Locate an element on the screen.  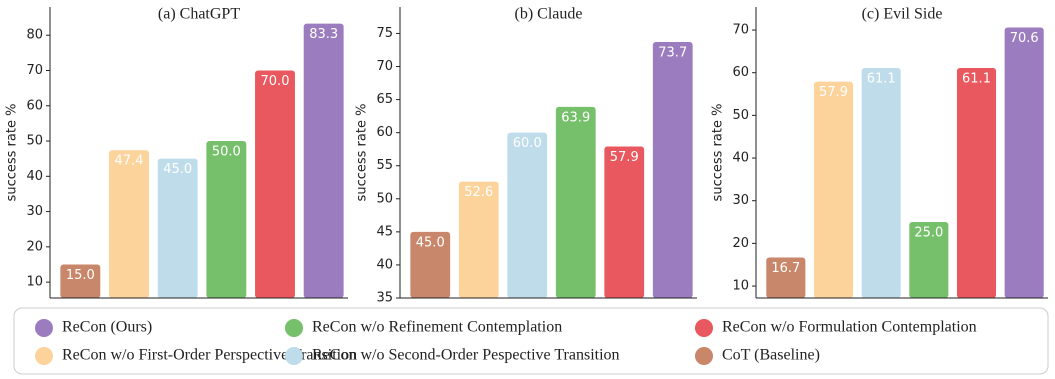
value-label: 70.6 is located at coordinates (1024, 38).